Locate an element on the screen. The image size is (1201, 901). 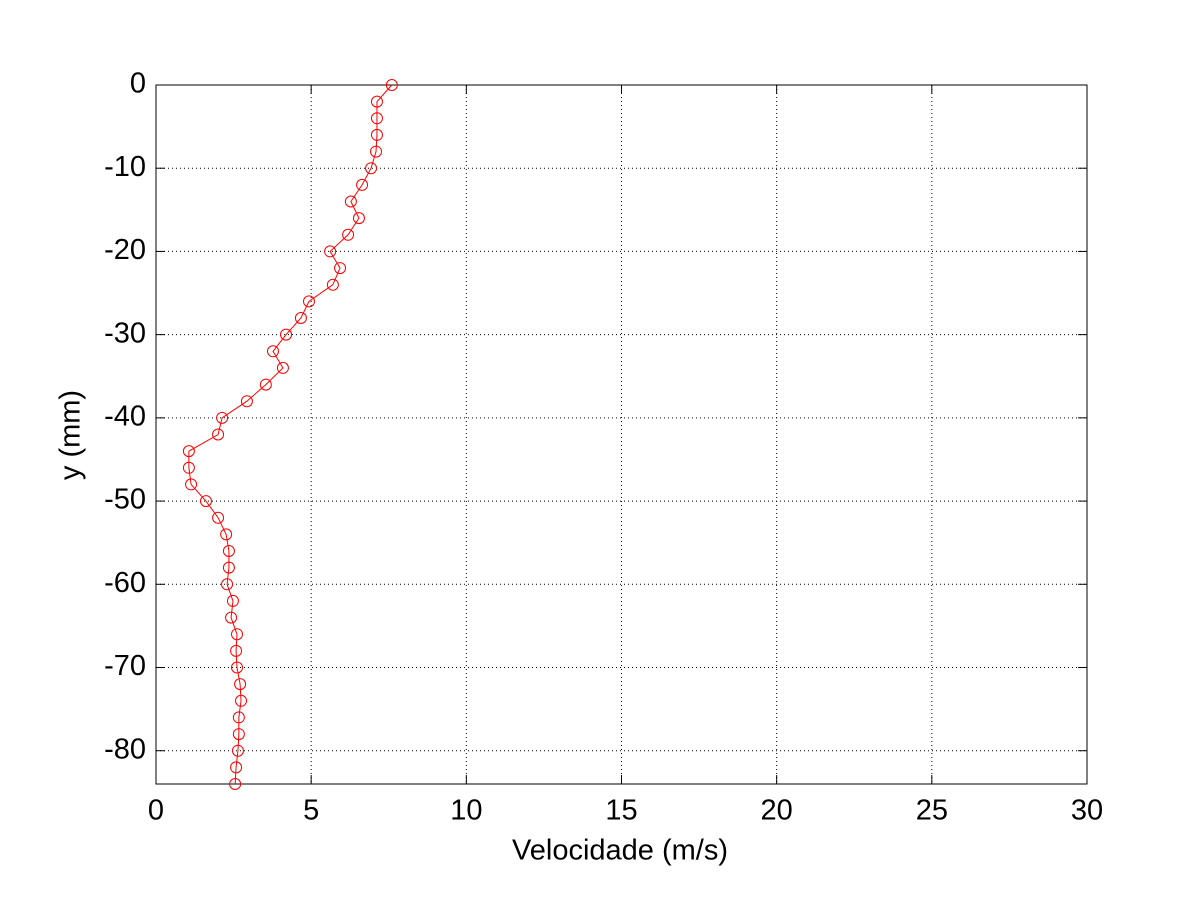
x-tick-label: 5 is located at coordinates (311, 811).